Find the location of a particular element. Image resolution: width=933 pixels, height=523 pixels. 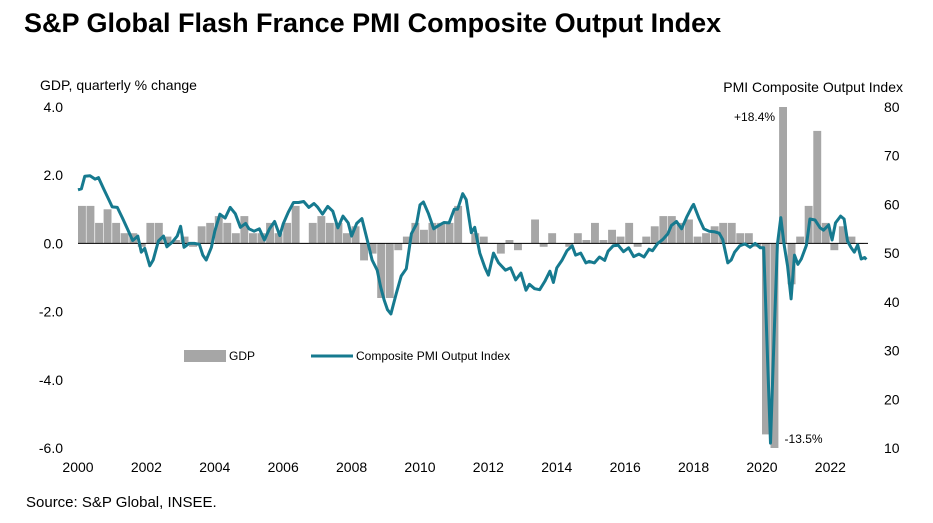

y-right-tick-label: 80 is located at coordinates (892, 107).